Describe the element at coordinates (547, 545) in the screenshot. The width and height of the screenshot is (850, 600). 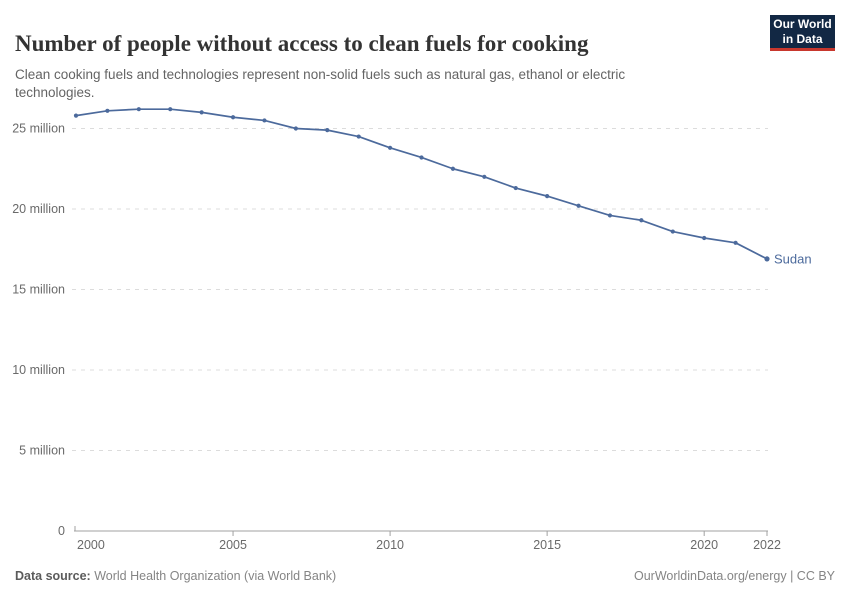
I see `x-axis-tick-label: 2015` at that location.